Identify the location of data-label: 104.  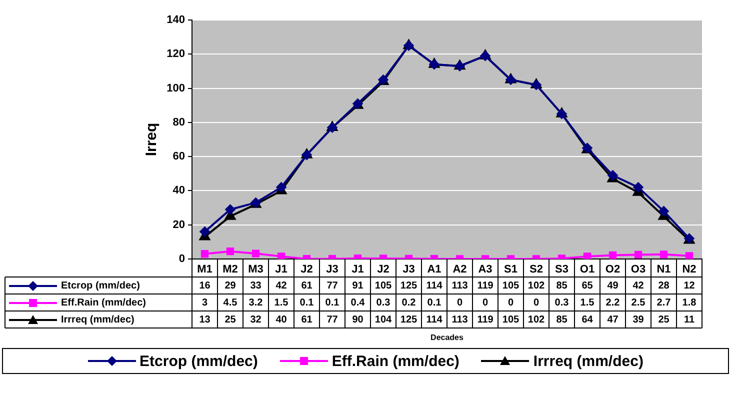
(383, 320).